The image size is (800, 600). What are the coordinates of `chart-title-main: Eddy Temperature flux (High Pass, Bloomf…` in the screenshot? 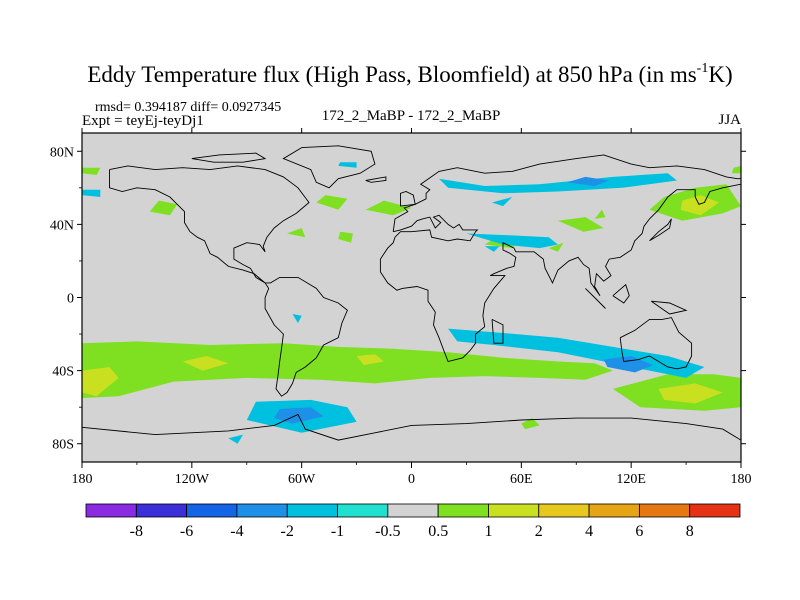 It's located at (391, 74).